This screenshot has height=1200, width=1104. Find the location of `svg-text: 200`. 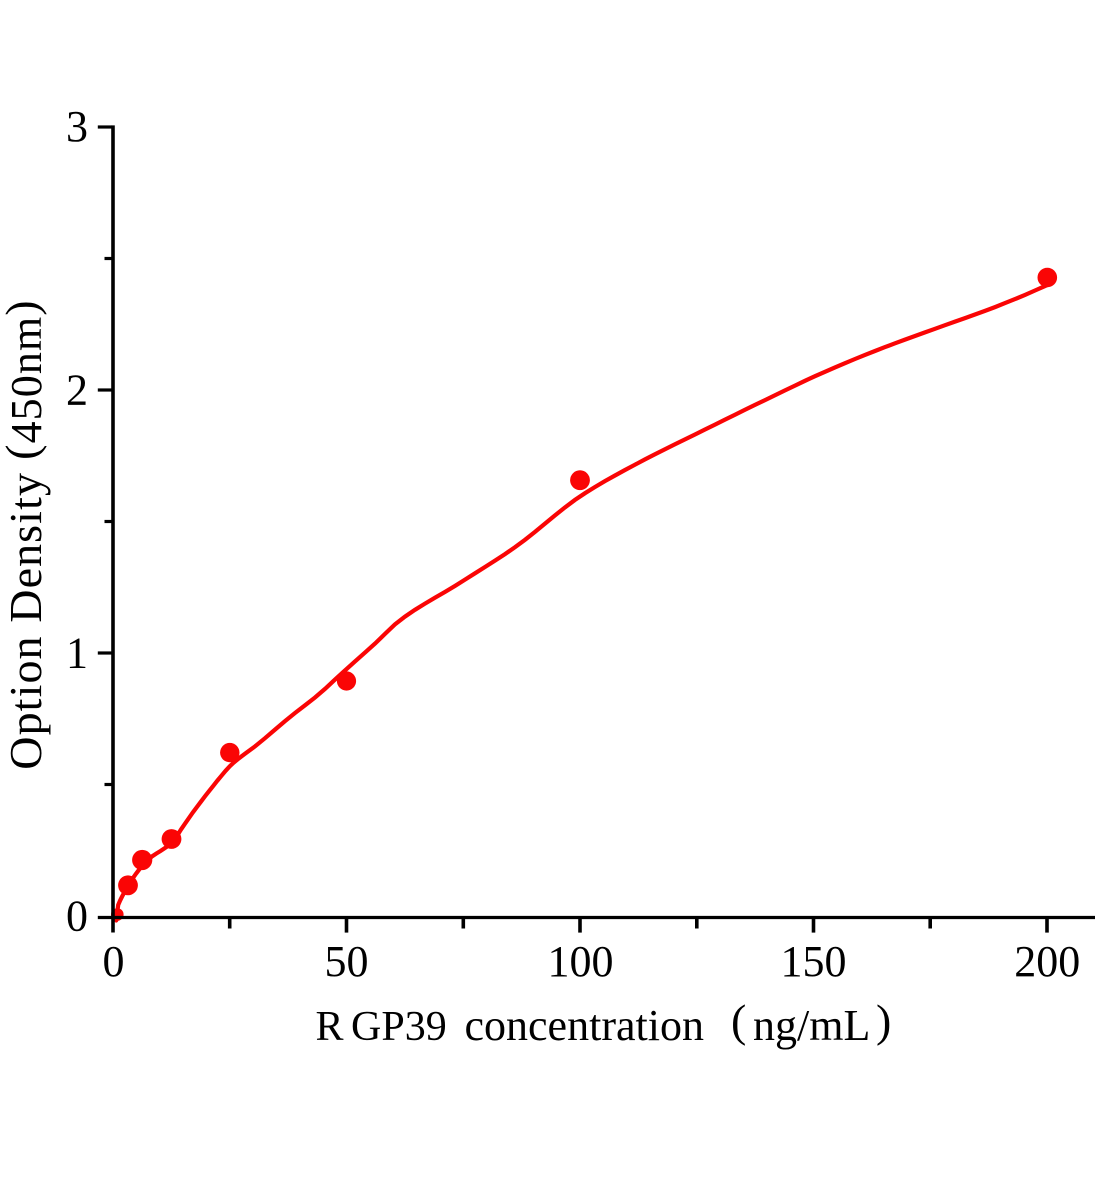

svg-text: 200 is located at coordinates (1047, 961).